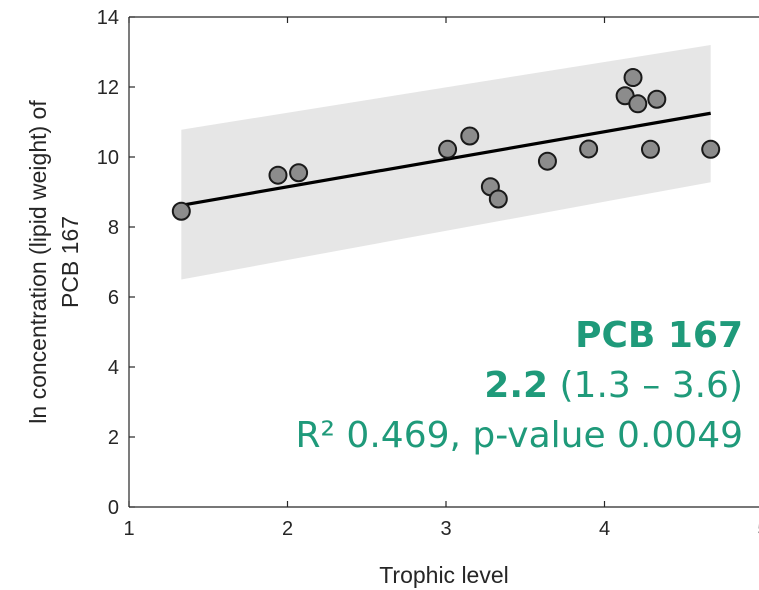 The image size is (759, 590). I want to click on y-ticks: 0 2 4 6 8 10 12 14, so click(116, 263).